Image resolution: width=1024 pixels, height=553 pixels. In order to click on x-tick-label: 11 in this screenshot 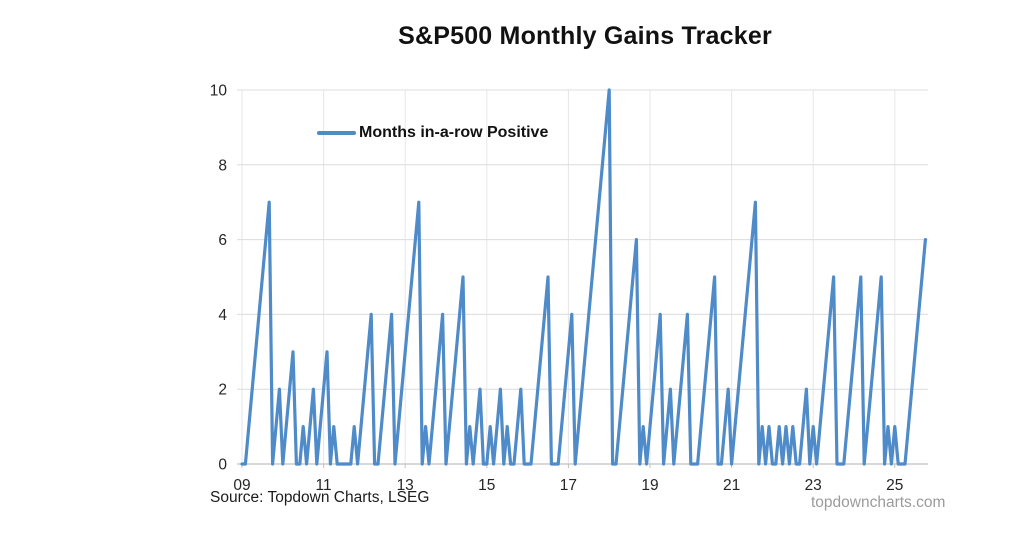, I will do `click(324, 485)`.